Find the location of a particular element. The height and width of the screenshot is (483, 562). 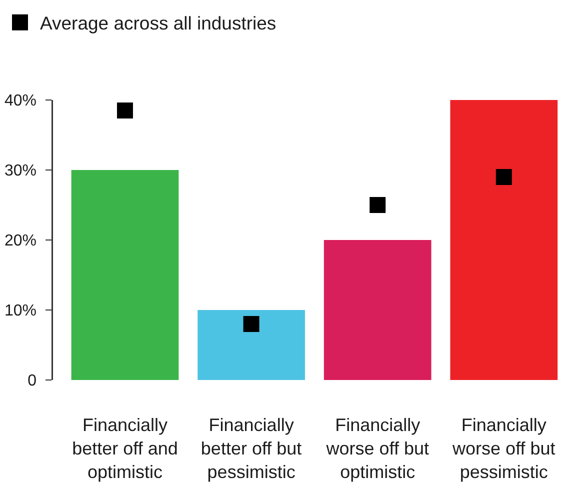

legend-label: Average across all industries is located at coordinates (158, 23).